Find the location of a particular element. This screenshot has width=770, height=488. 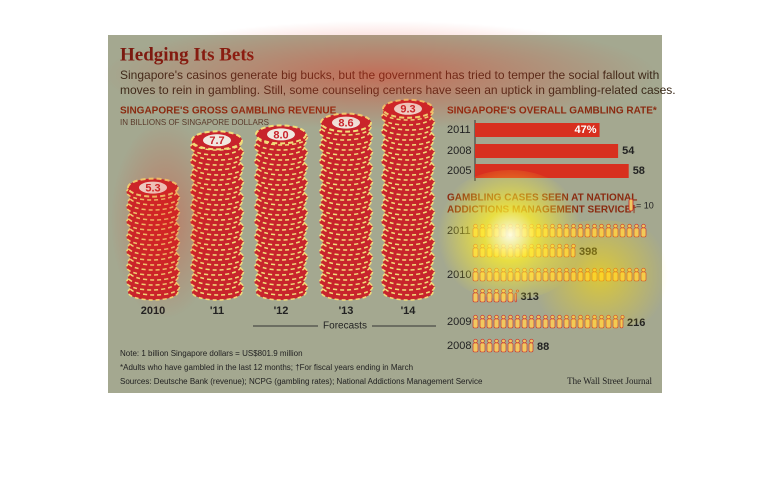

legend-label: = 10 is located at coordinates (645, 205).